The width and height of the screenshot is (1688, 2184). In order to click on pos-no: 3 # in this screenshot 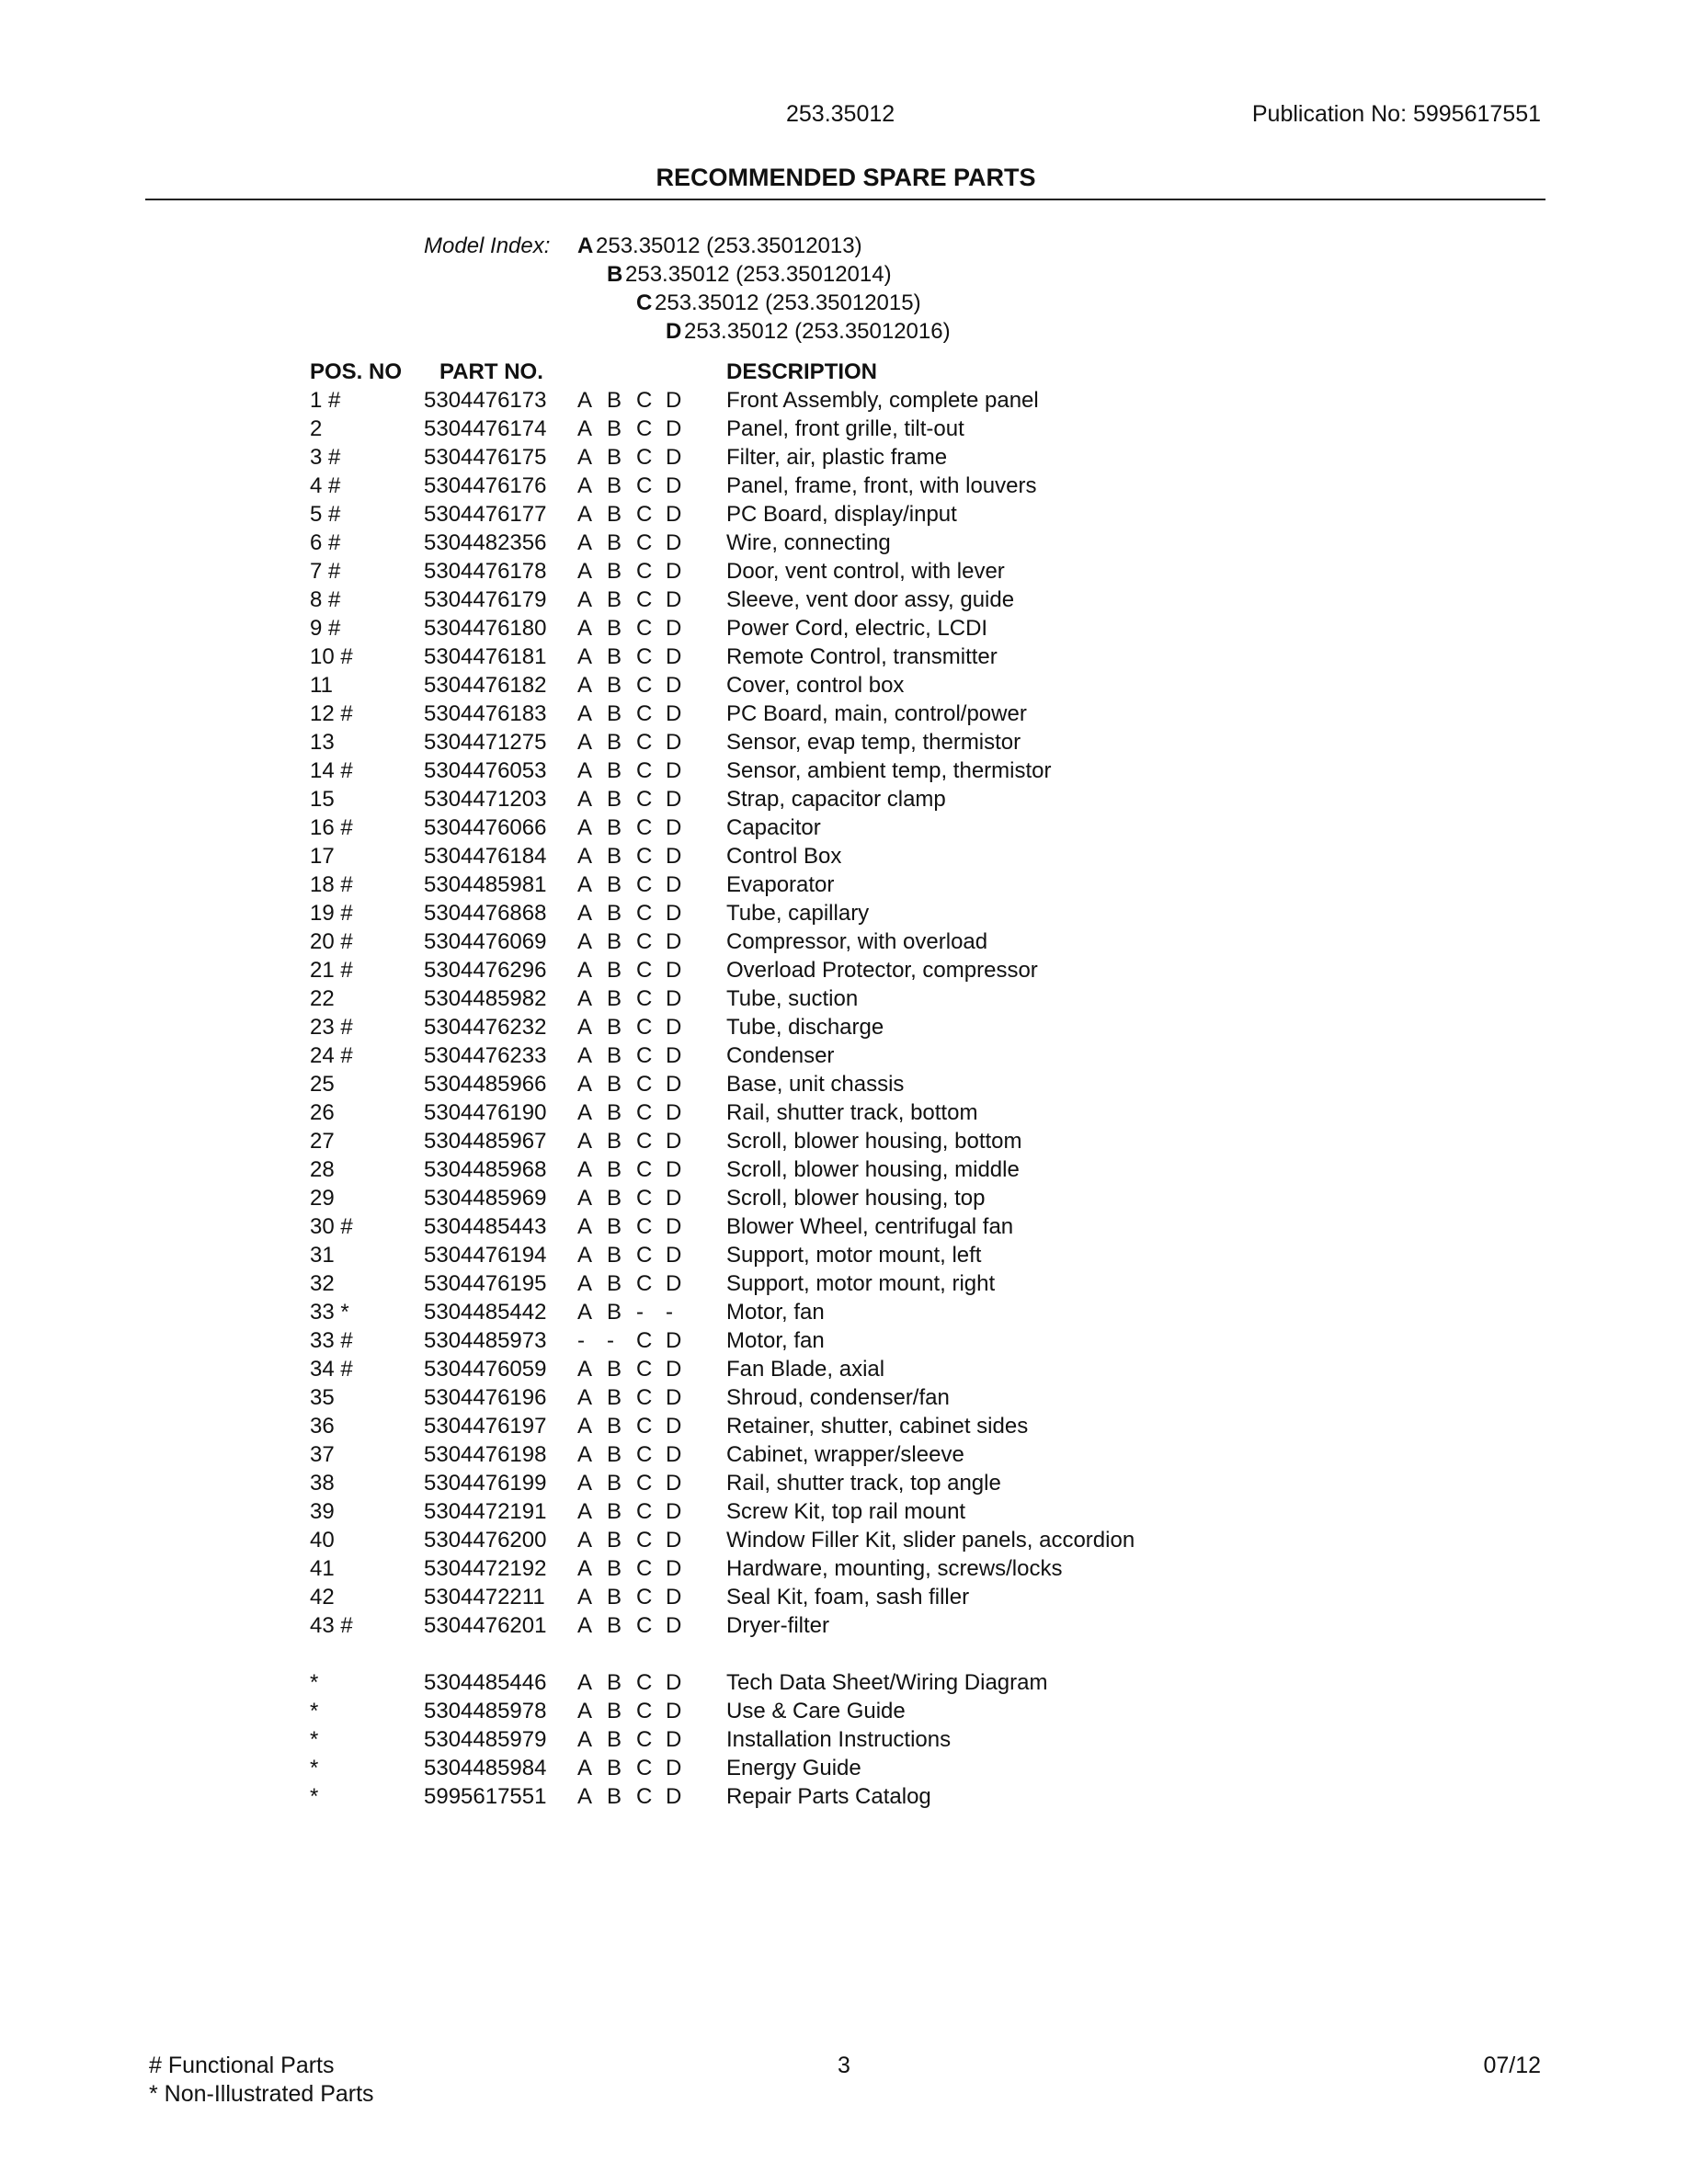, I will do `click(325, 457)`.